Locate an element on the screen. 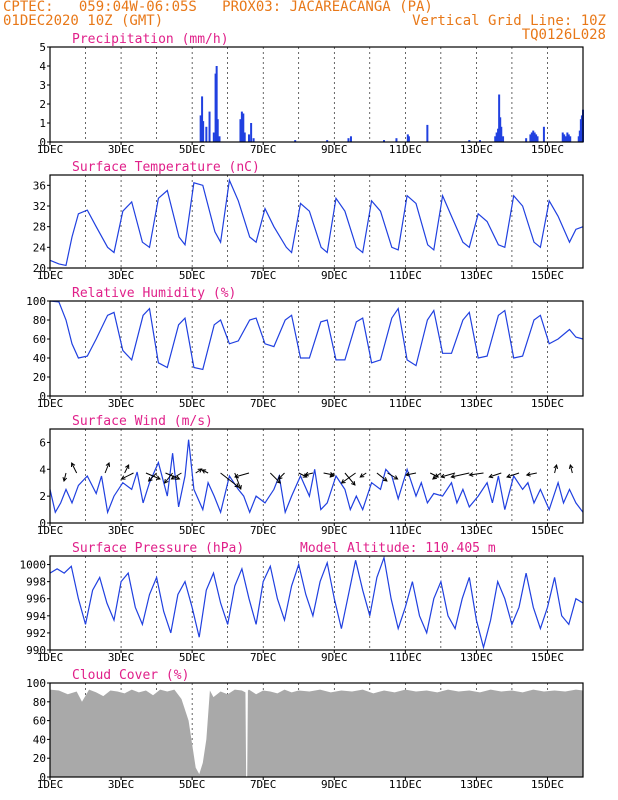  panel-title: Cloud Cover (%) is located at coordinates (130, 675).